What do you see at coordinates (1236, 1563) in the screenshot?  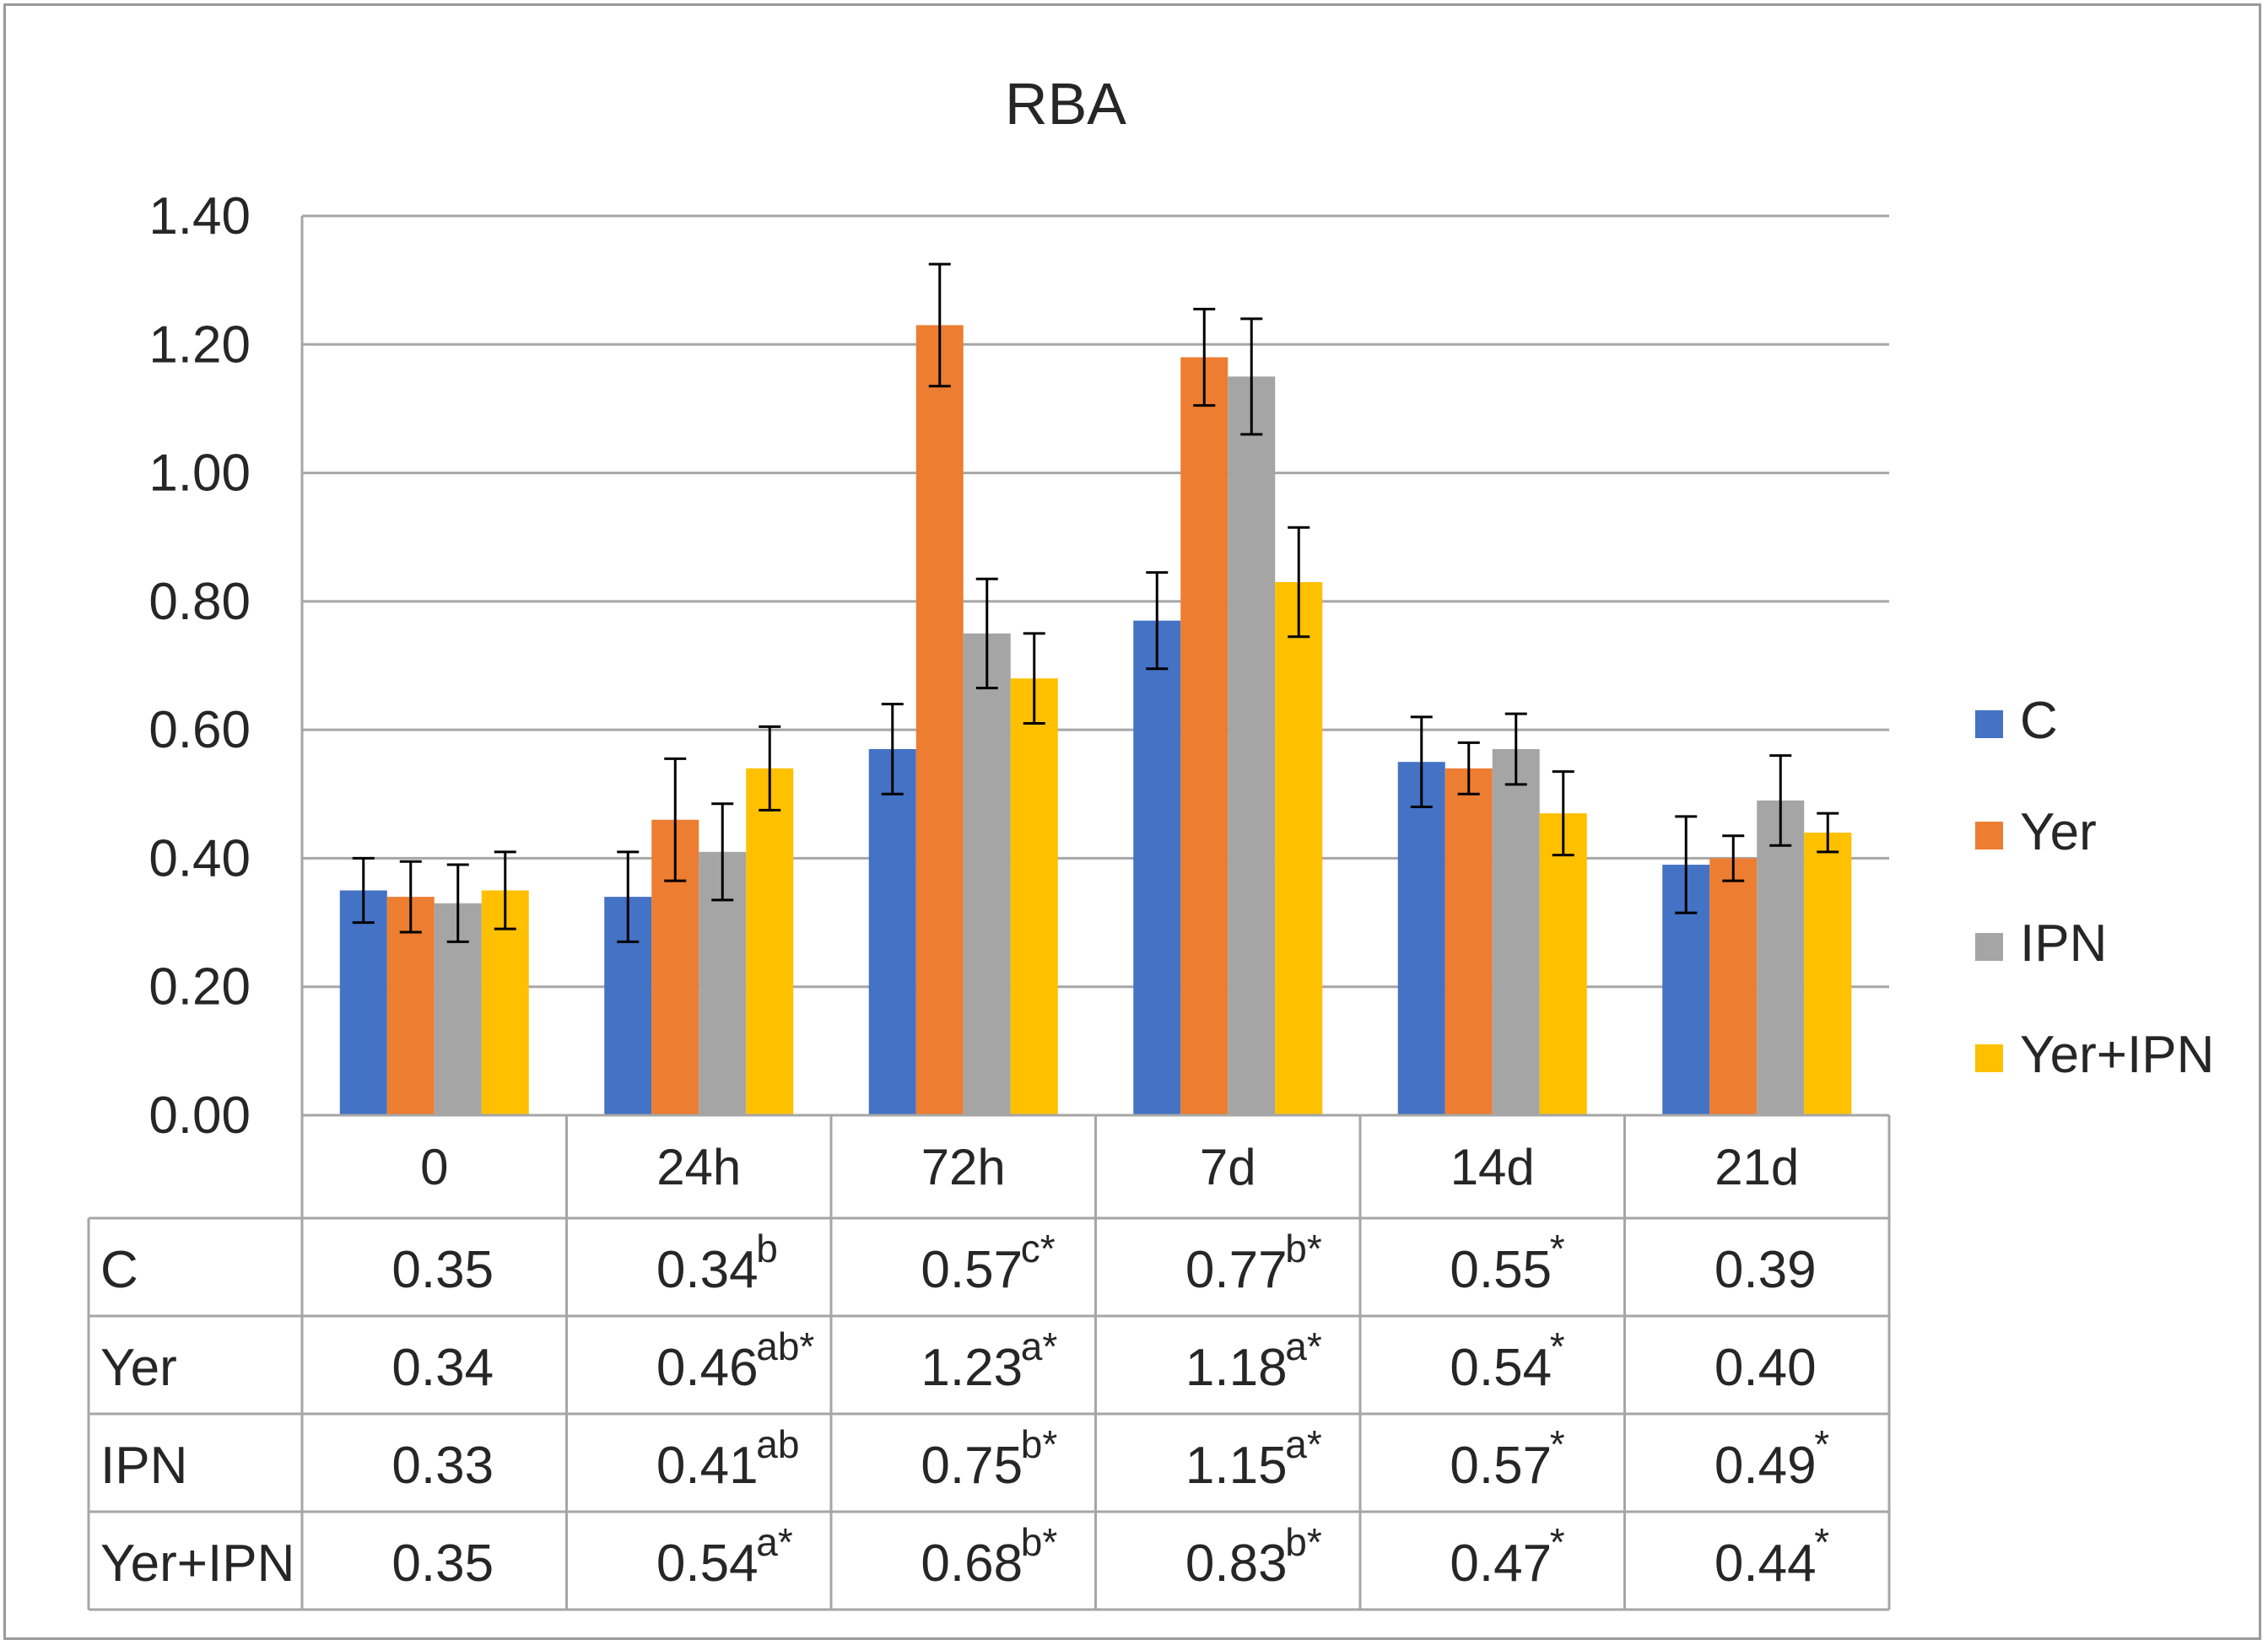 I see `cell-value: 0.83` at bounding box center [1236, 1563].